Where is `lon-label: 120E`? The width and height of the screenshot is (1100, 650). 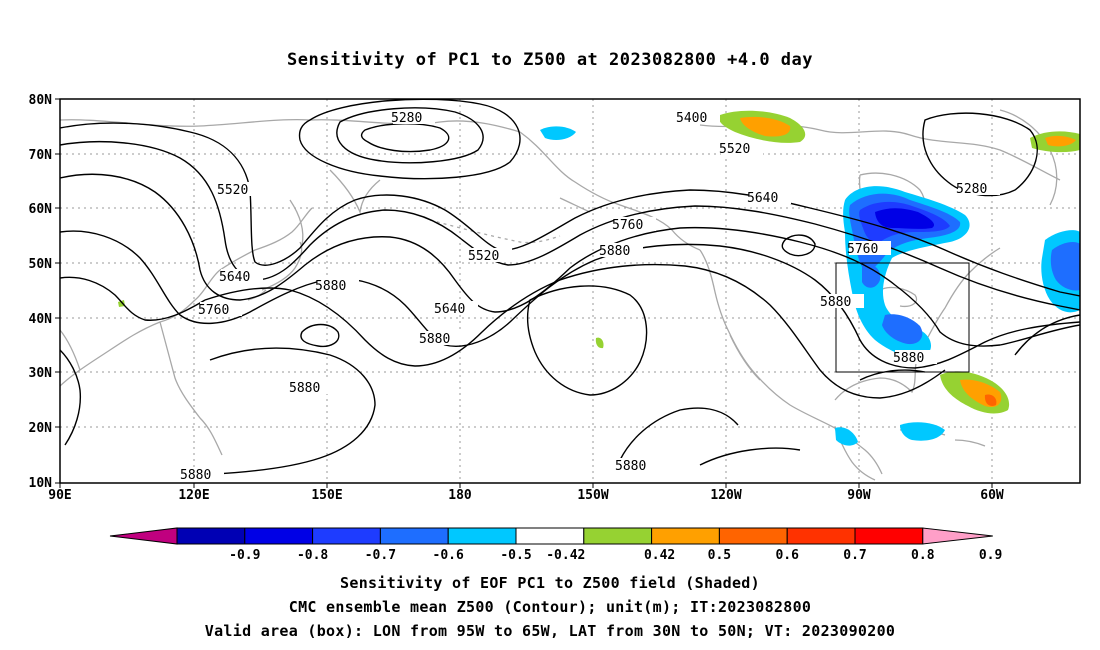
lon-label: 120E is located at coordinates (193, 495).